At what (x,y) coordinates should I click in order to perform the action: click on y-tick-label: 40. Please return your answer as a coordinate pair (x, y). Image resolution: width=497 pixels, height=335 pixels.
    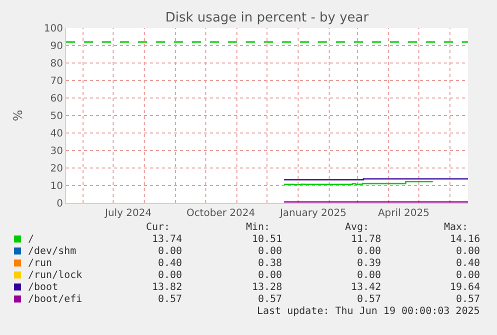
    Looking at the image, I should click on (56, 134).